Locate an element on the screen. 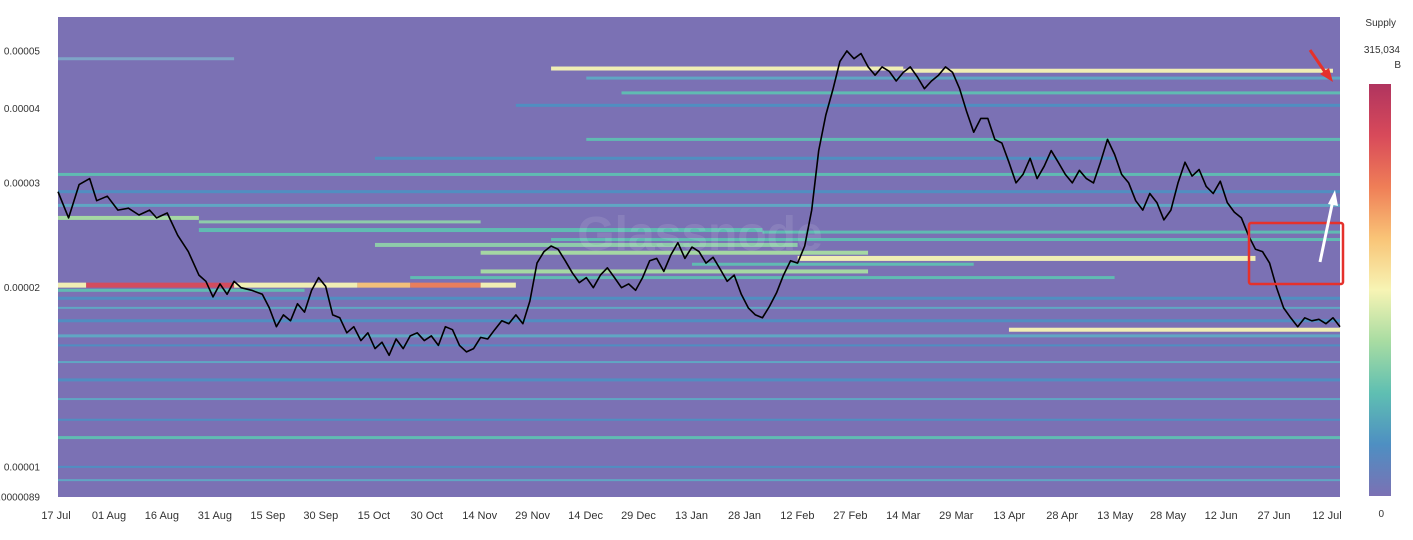 This screenshot has height=540, width=1413. x-tick-label: 29 Nov is located at coordinates (532, 516).